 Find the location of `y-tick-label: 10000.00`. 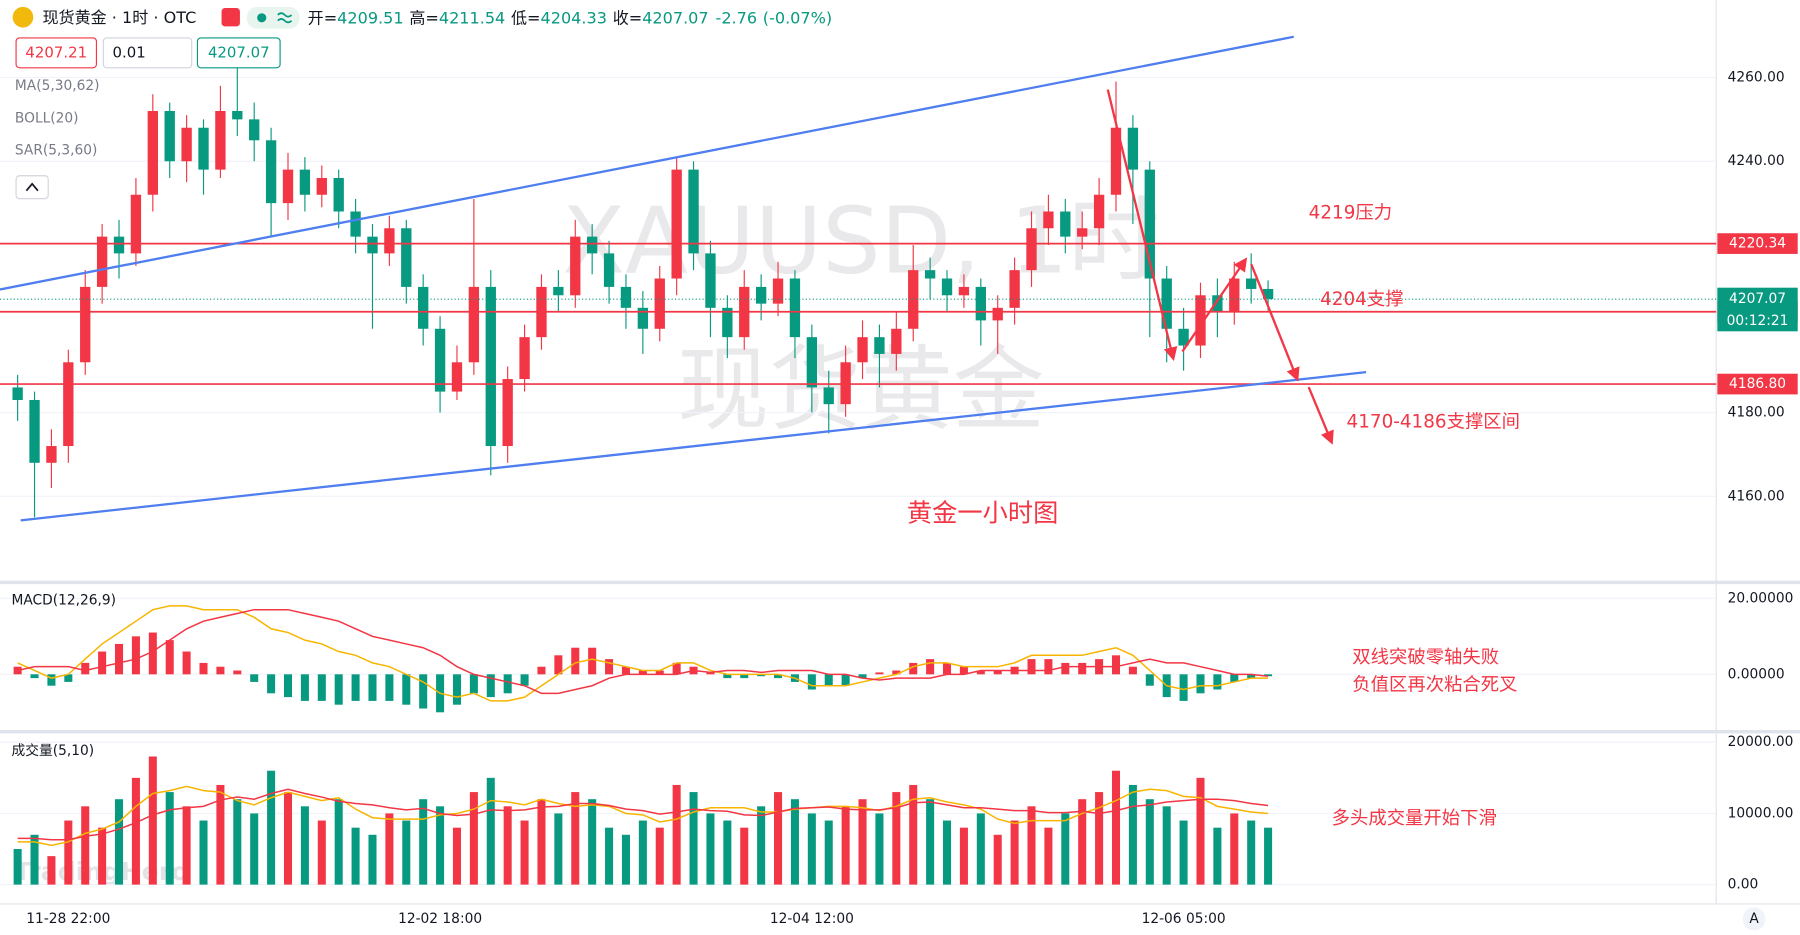

y-tick-label: 10000.00 is located at coordinates (1761, 813).